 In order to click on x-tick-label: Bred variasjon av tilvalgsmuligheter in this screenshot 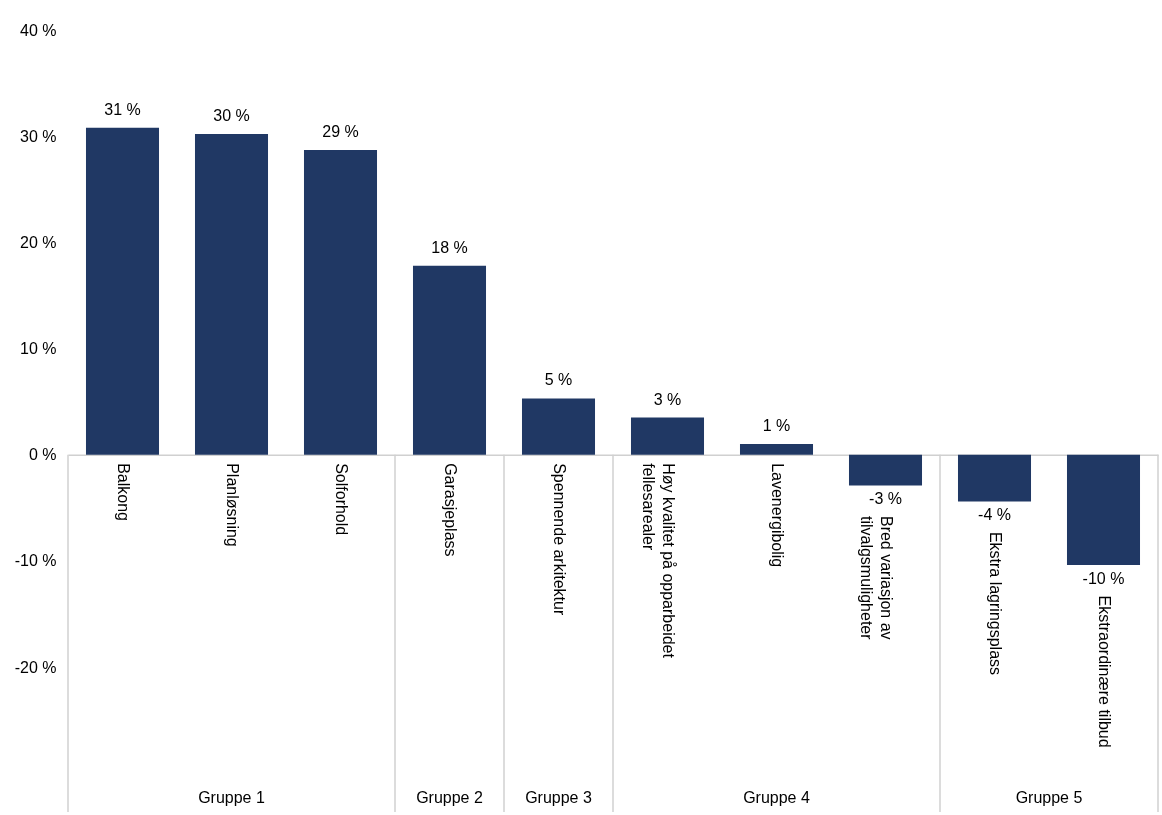, I will do `click(876, 578)`.